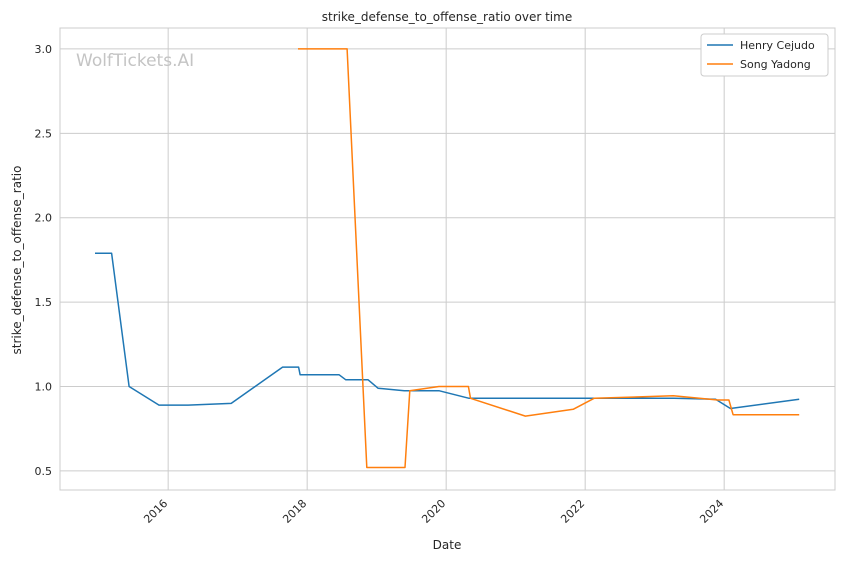  I want to click on x-tick-label: 2020, so click(433, 511).